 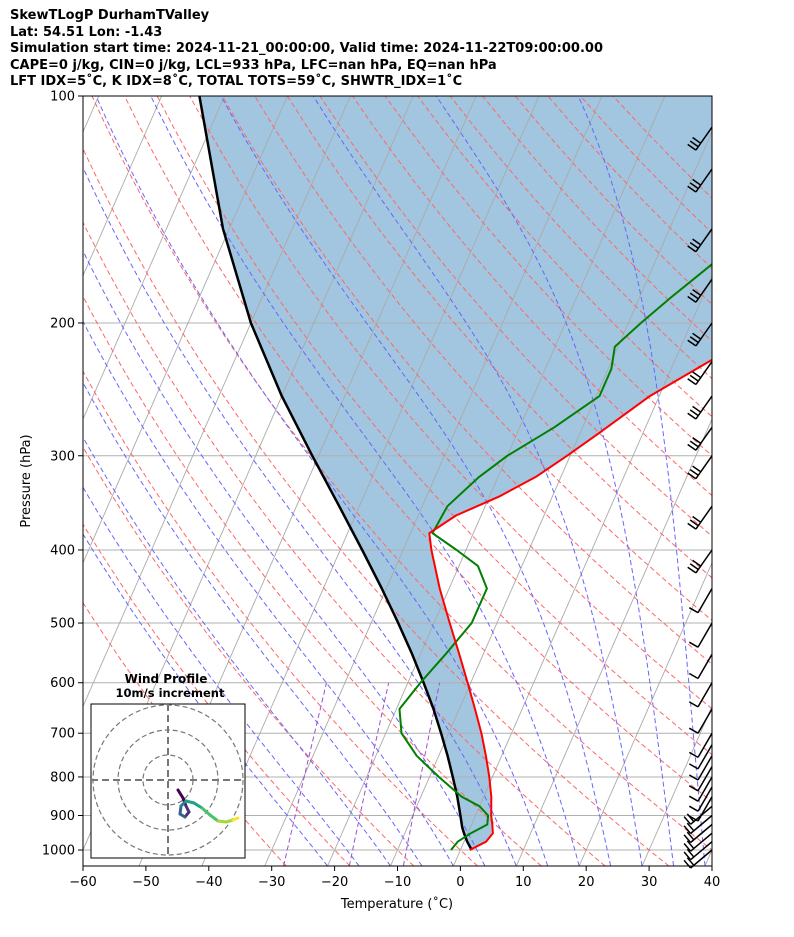 What do you see at coordinates (62, 624) in the screenshot?
I see `y-tick-label: 500` at bounding box center [62, 624].